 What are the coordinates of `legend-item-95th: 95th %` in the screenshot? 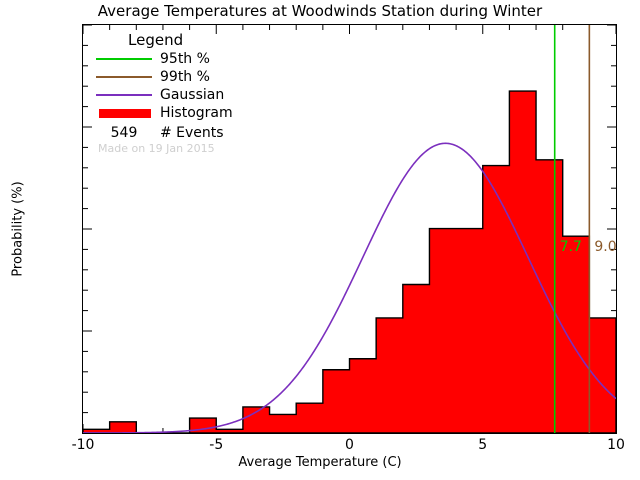 It's located at (211, 59).